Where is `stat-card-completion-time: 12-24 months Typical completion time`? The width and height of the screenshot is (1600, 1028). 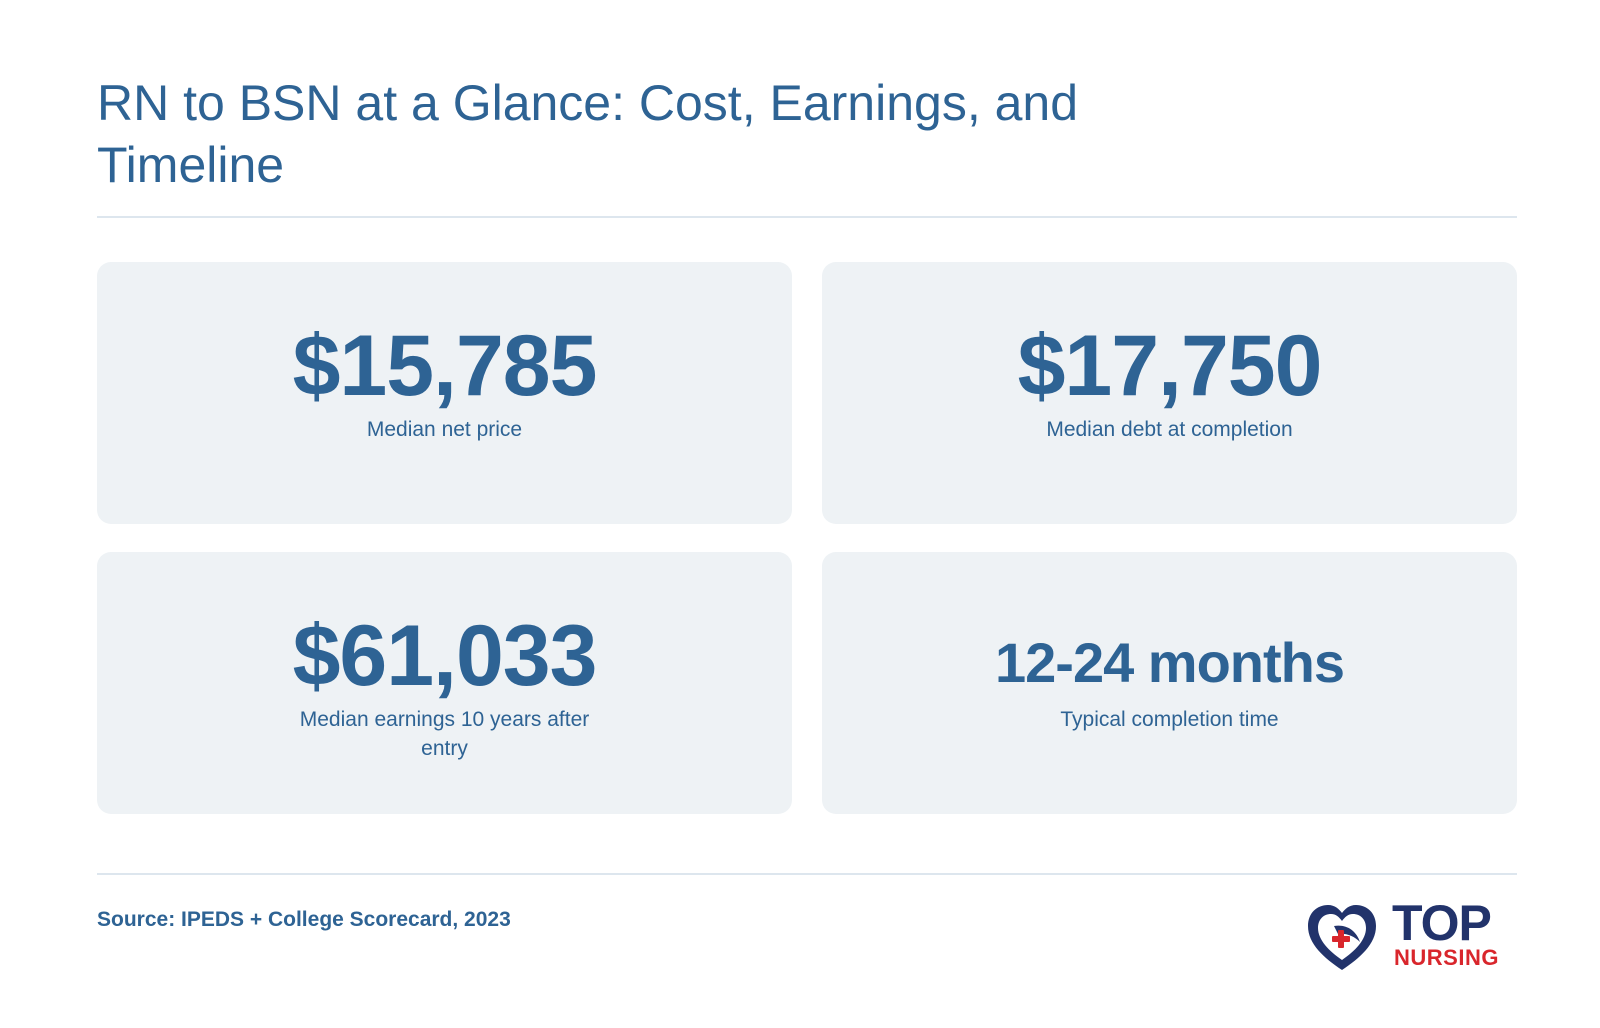 stat-card-completion-time: 12-24 months Typical completion time is located at coordinates (1169, 683).